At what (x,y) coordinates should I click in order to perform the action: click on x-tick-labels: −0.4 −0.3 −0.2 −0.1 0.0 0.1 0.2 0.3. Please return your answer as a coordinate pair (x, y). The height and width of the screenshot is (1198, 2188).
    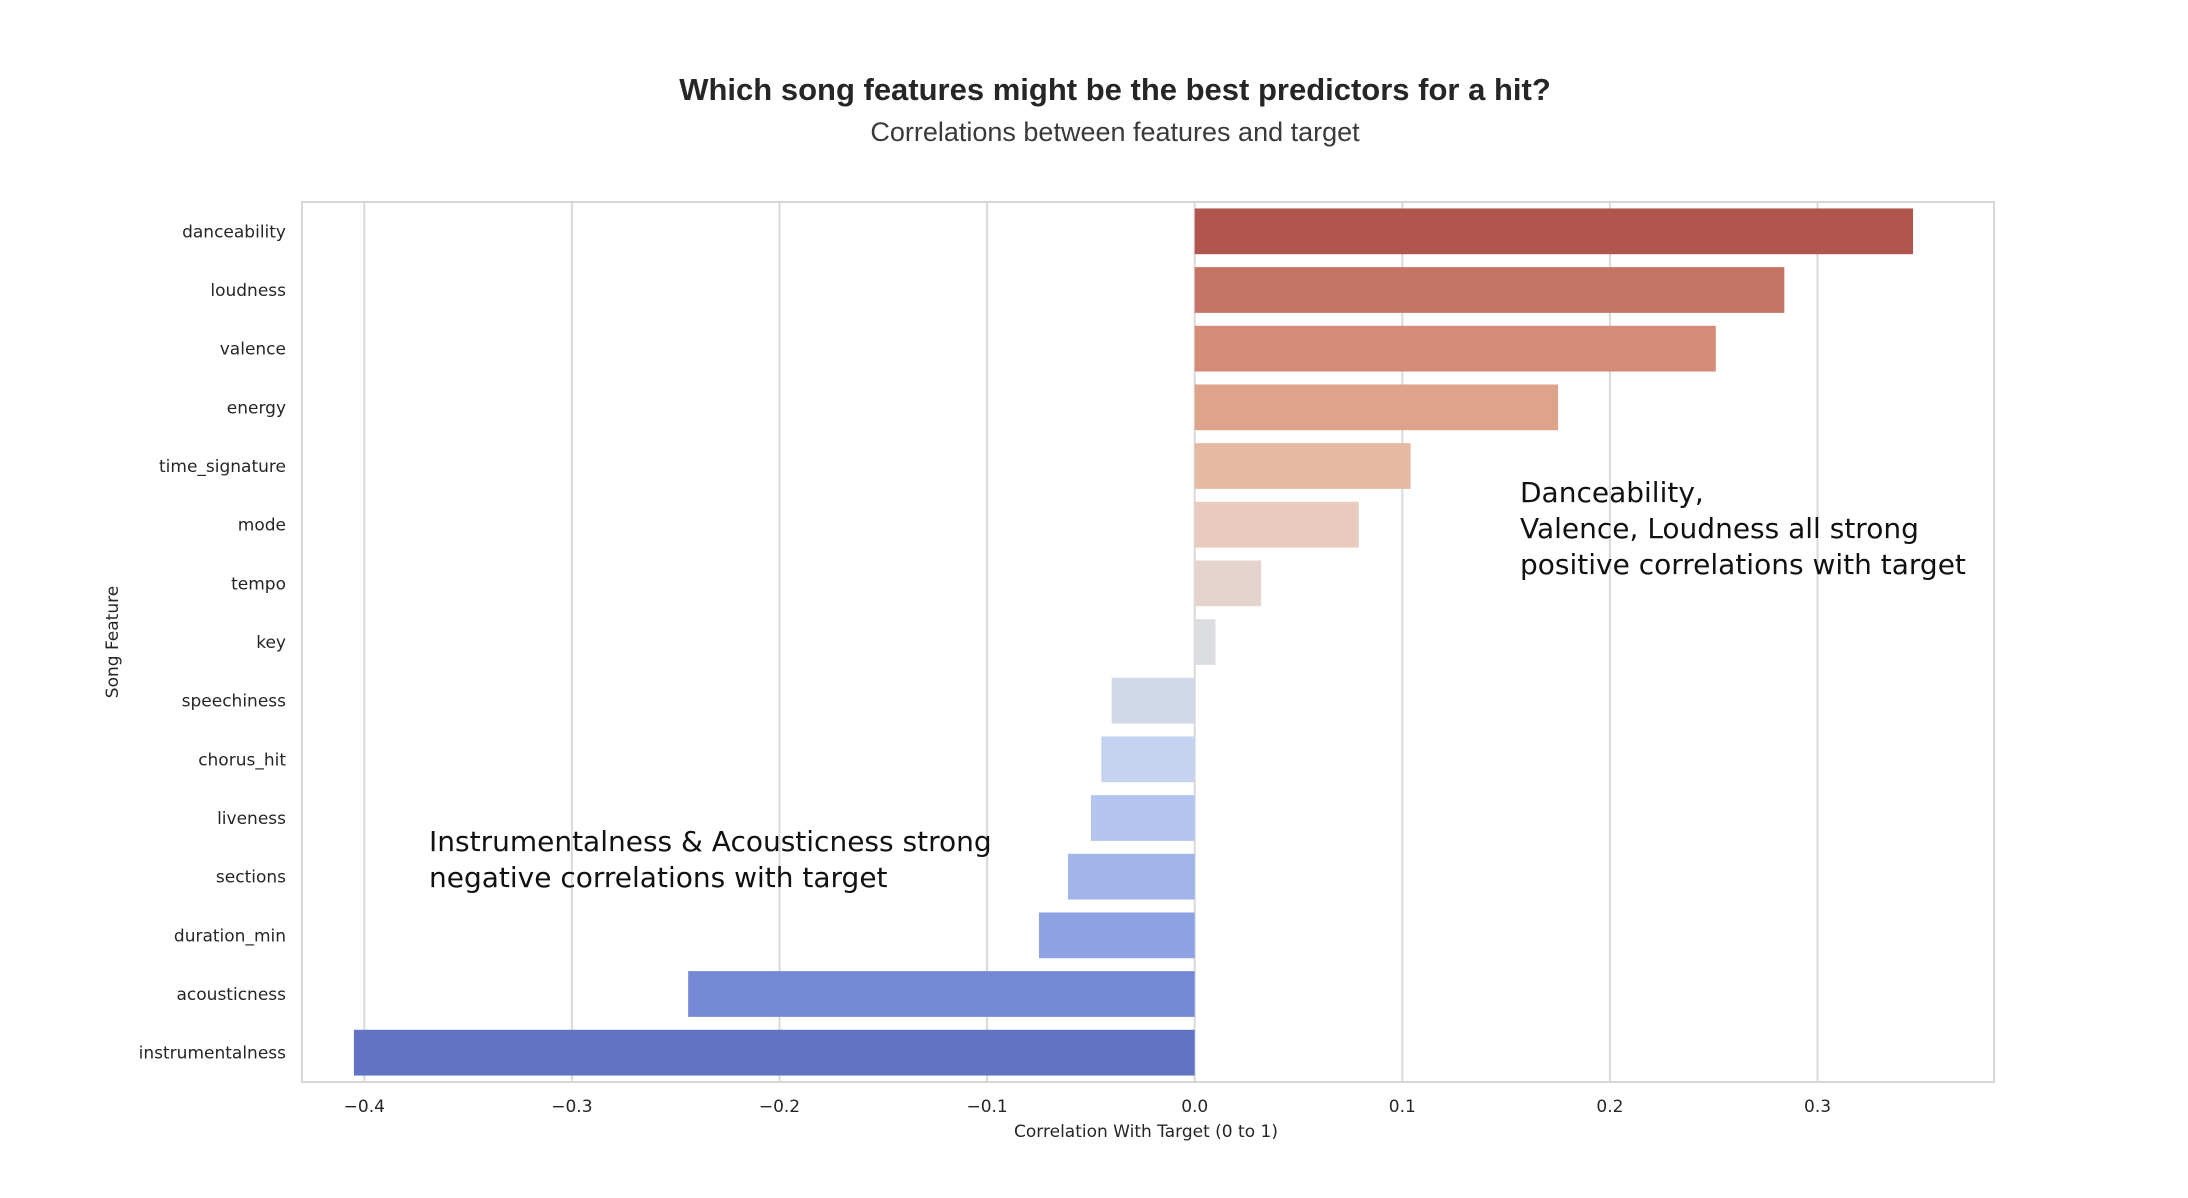
    Looking at the image, I should click on (1087, 1107).